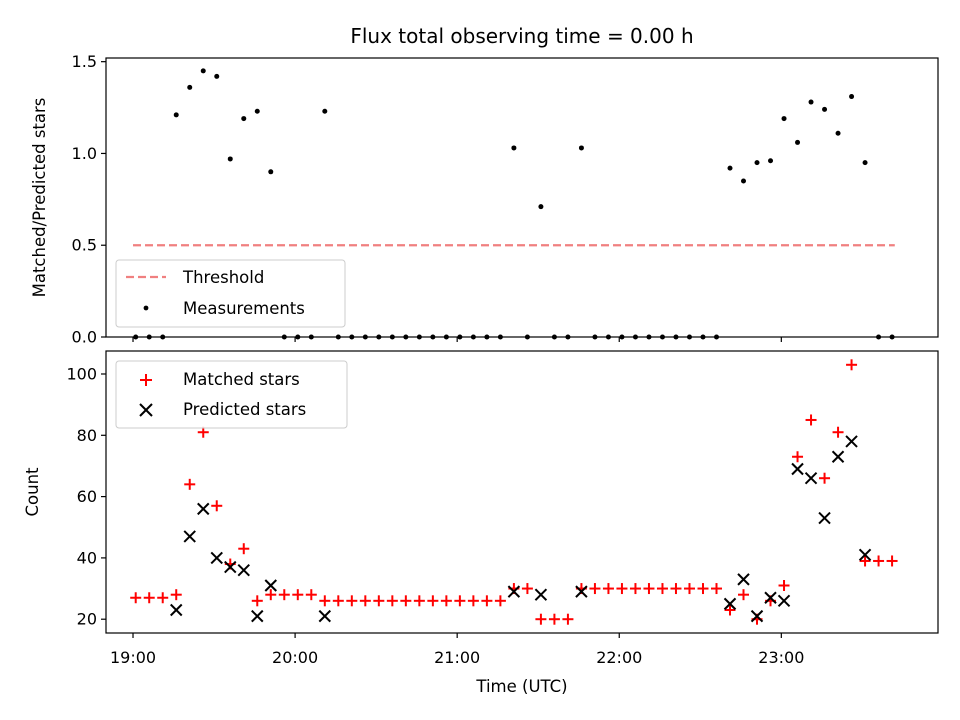 This screenshot has height=720, width=960. What do you see at coordinates (457, 657) in the screenshot?
I see `x-tick-label: 21:00` at bounding box center [457, 657].